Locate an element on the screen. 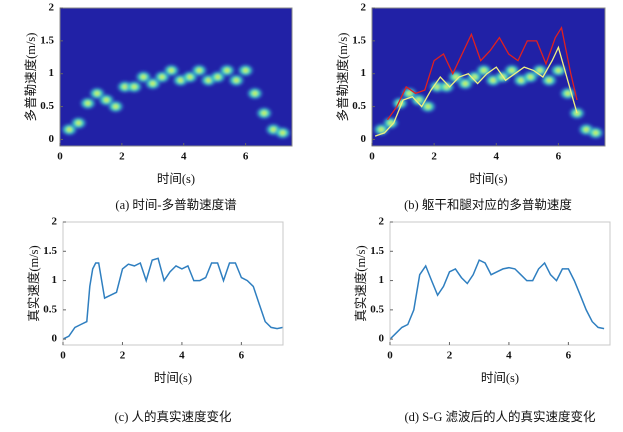 The width and height of the screenshot is (623, 432). envelope-curve is located at coordinates (476, 91).